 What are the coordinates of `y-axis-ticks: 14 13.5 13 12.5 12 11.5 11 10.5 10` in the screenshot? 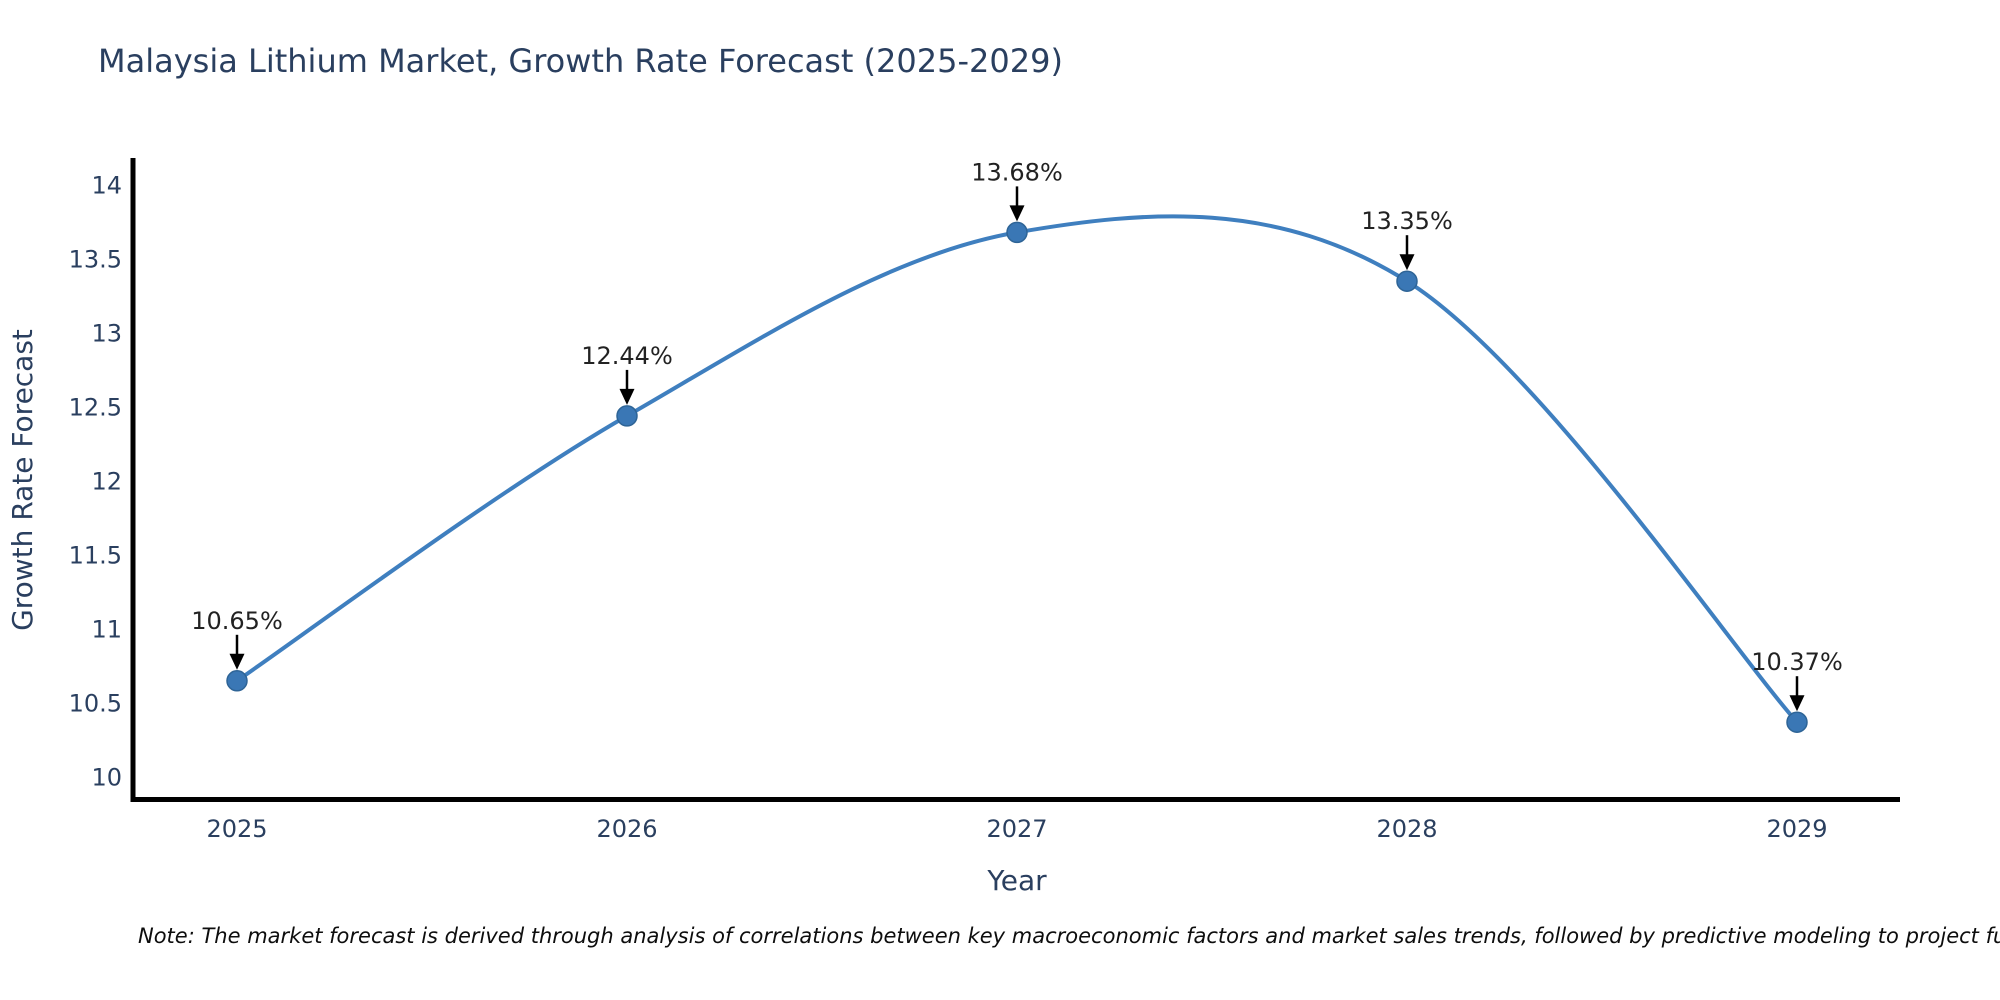 It's located at (95, 482).